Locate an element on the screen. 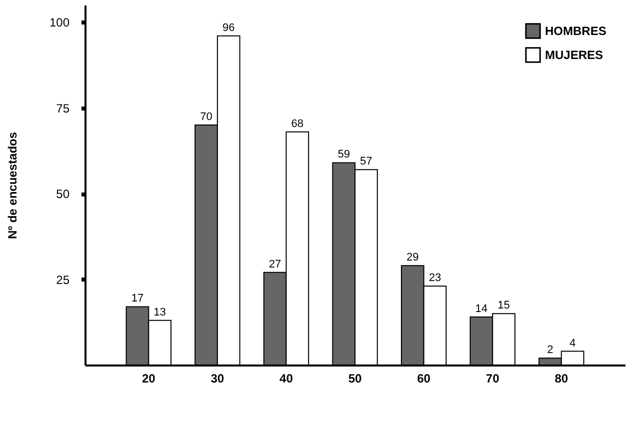 The height and width of the screenshot is (438, 643). data-label: 57 is located at coordinates (366, 162).